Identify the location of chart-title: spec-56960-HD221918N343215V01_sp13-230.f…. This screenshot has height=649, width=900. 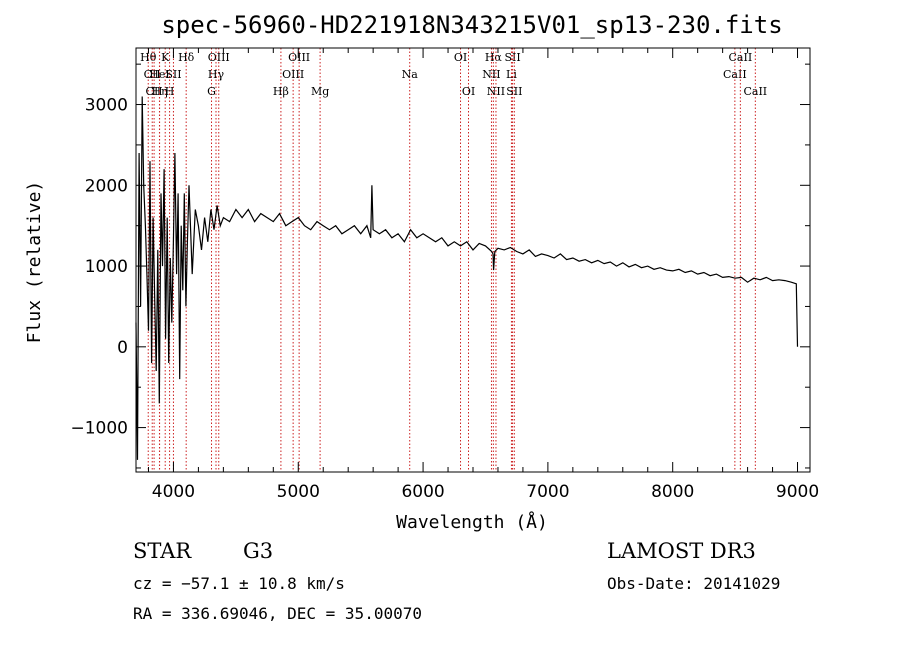
(471, 25).